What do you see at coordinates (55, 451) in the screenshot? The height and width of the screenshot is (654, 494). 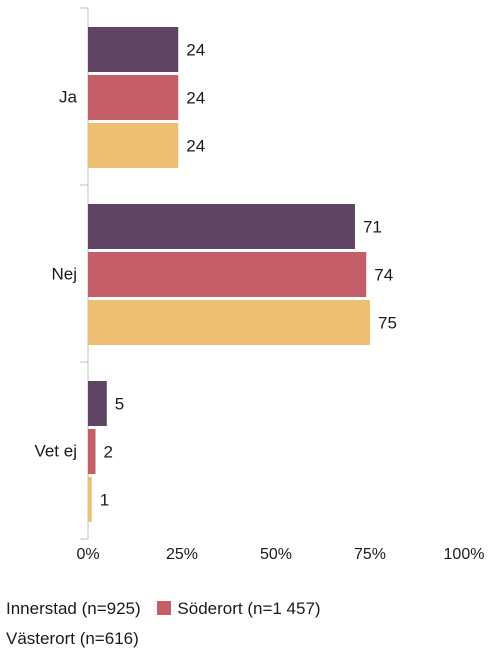 I see `category-label-vet-ej: Vet ej` at bounding box center [55, 451].